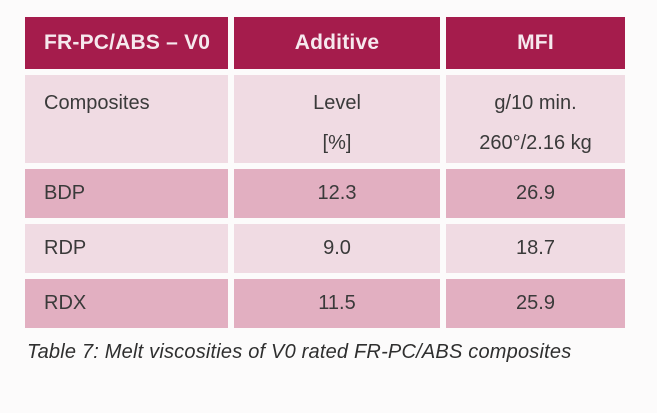 The width and height of the screenshot is (657, 413). I want to click on cell-composite-name: BDP, so click(126, 193).